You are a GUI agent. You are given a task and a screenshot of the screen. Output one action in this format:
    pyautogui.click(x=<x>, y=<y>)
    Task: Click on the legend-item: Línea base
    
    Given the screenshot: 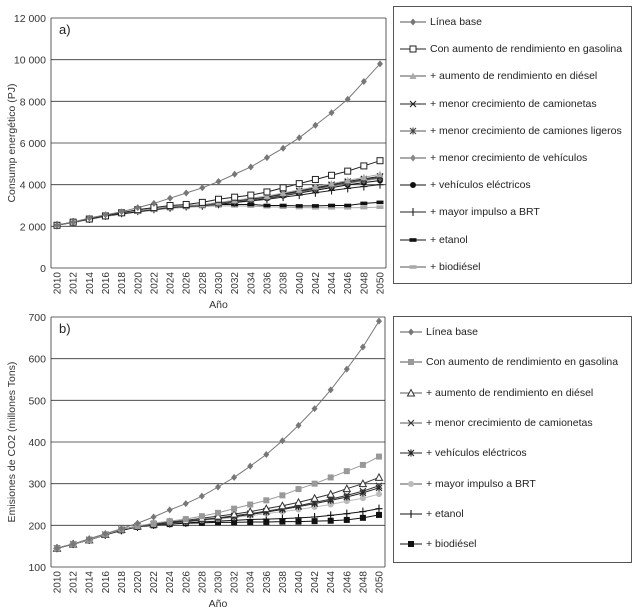 What is the action you would take?
    pyautogui.click(x=439, y=332)
    